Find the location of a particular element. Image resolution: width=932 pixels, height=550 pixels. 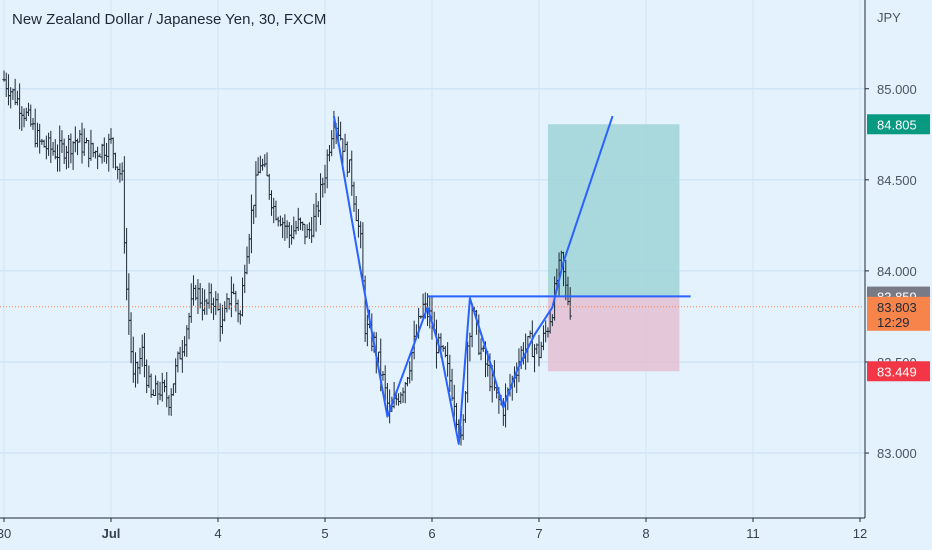

profit-zone is located at coordinates (613, 210).